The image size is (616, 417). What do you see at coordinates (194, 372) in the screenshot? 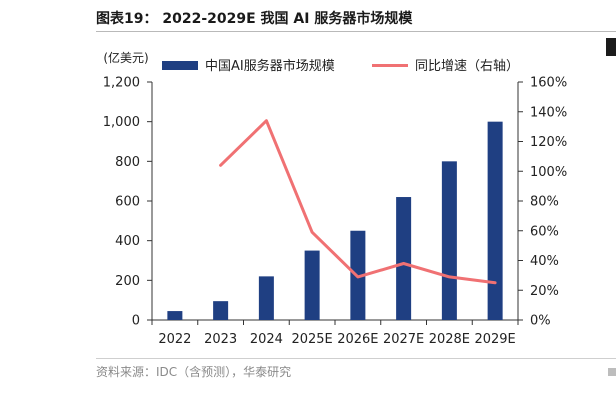
I see `source-note: 资料来源：IDC（含预测），华泰研究` at bounding box center [194, 372].